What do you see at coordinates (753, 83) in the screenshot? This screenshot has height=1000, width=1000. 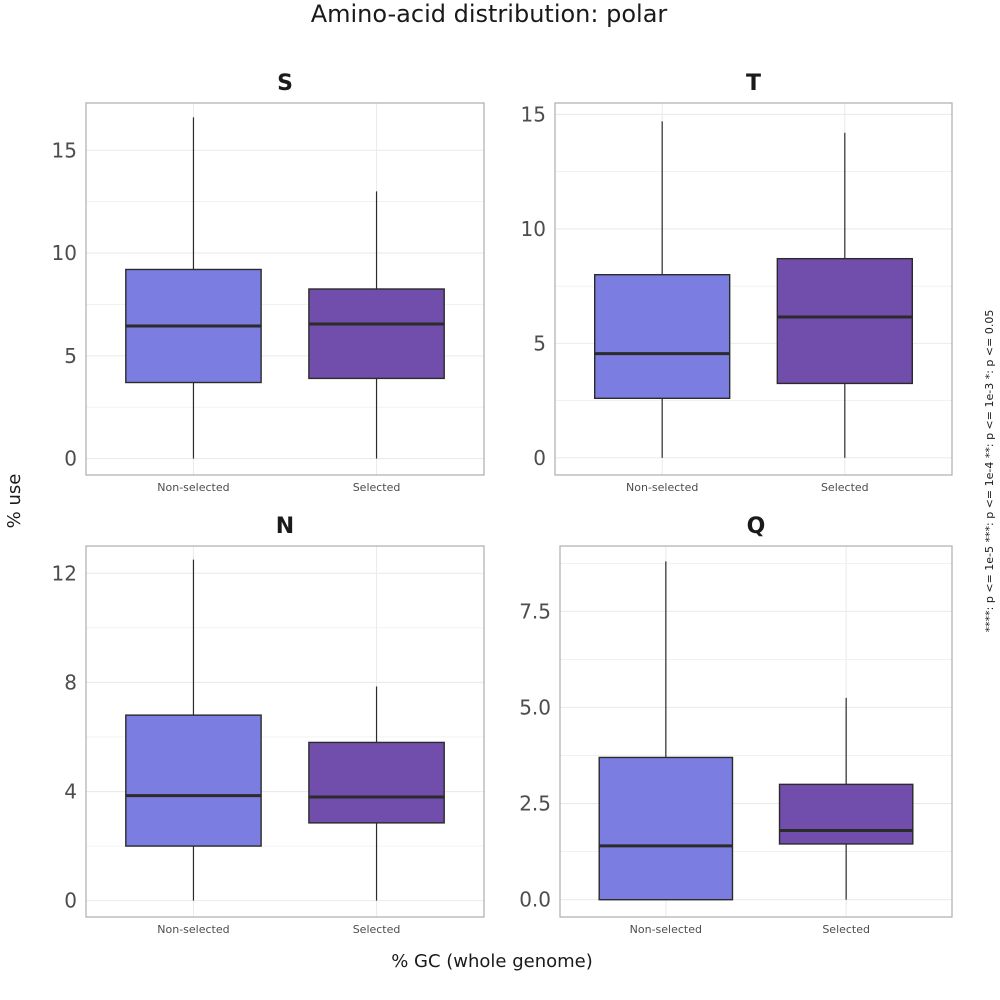 I see `facet-title: T` at bounding box center [753, 83].